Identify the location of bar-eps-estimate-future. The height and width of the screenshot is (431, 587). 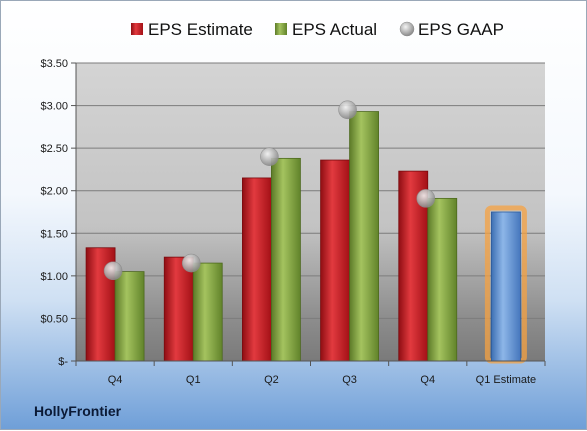
(506, 286).